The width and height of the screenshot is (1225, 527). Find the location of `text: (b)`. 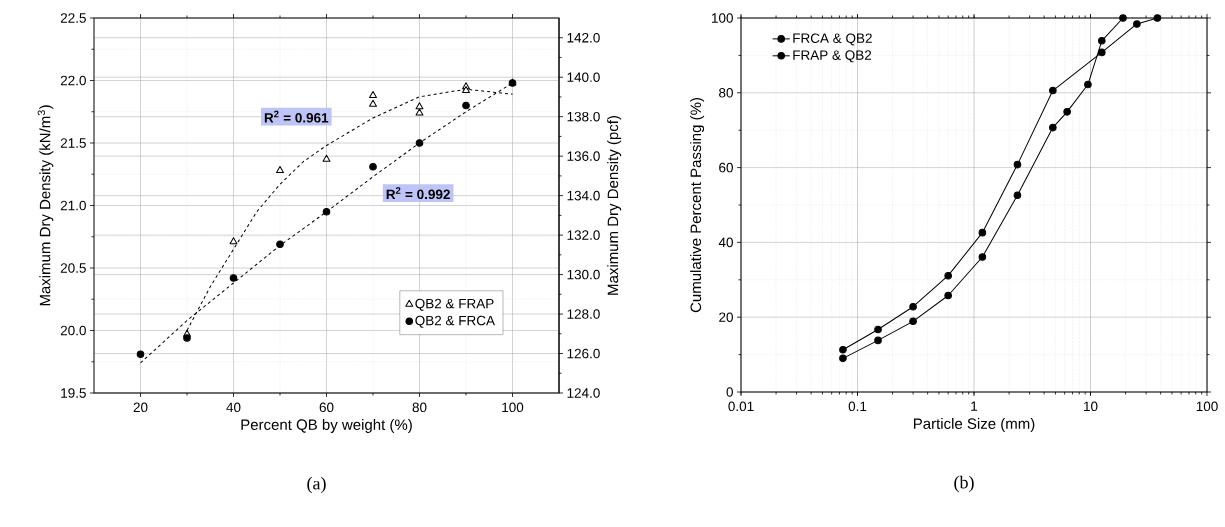

text: (b) is located at coordinates (964, 484).